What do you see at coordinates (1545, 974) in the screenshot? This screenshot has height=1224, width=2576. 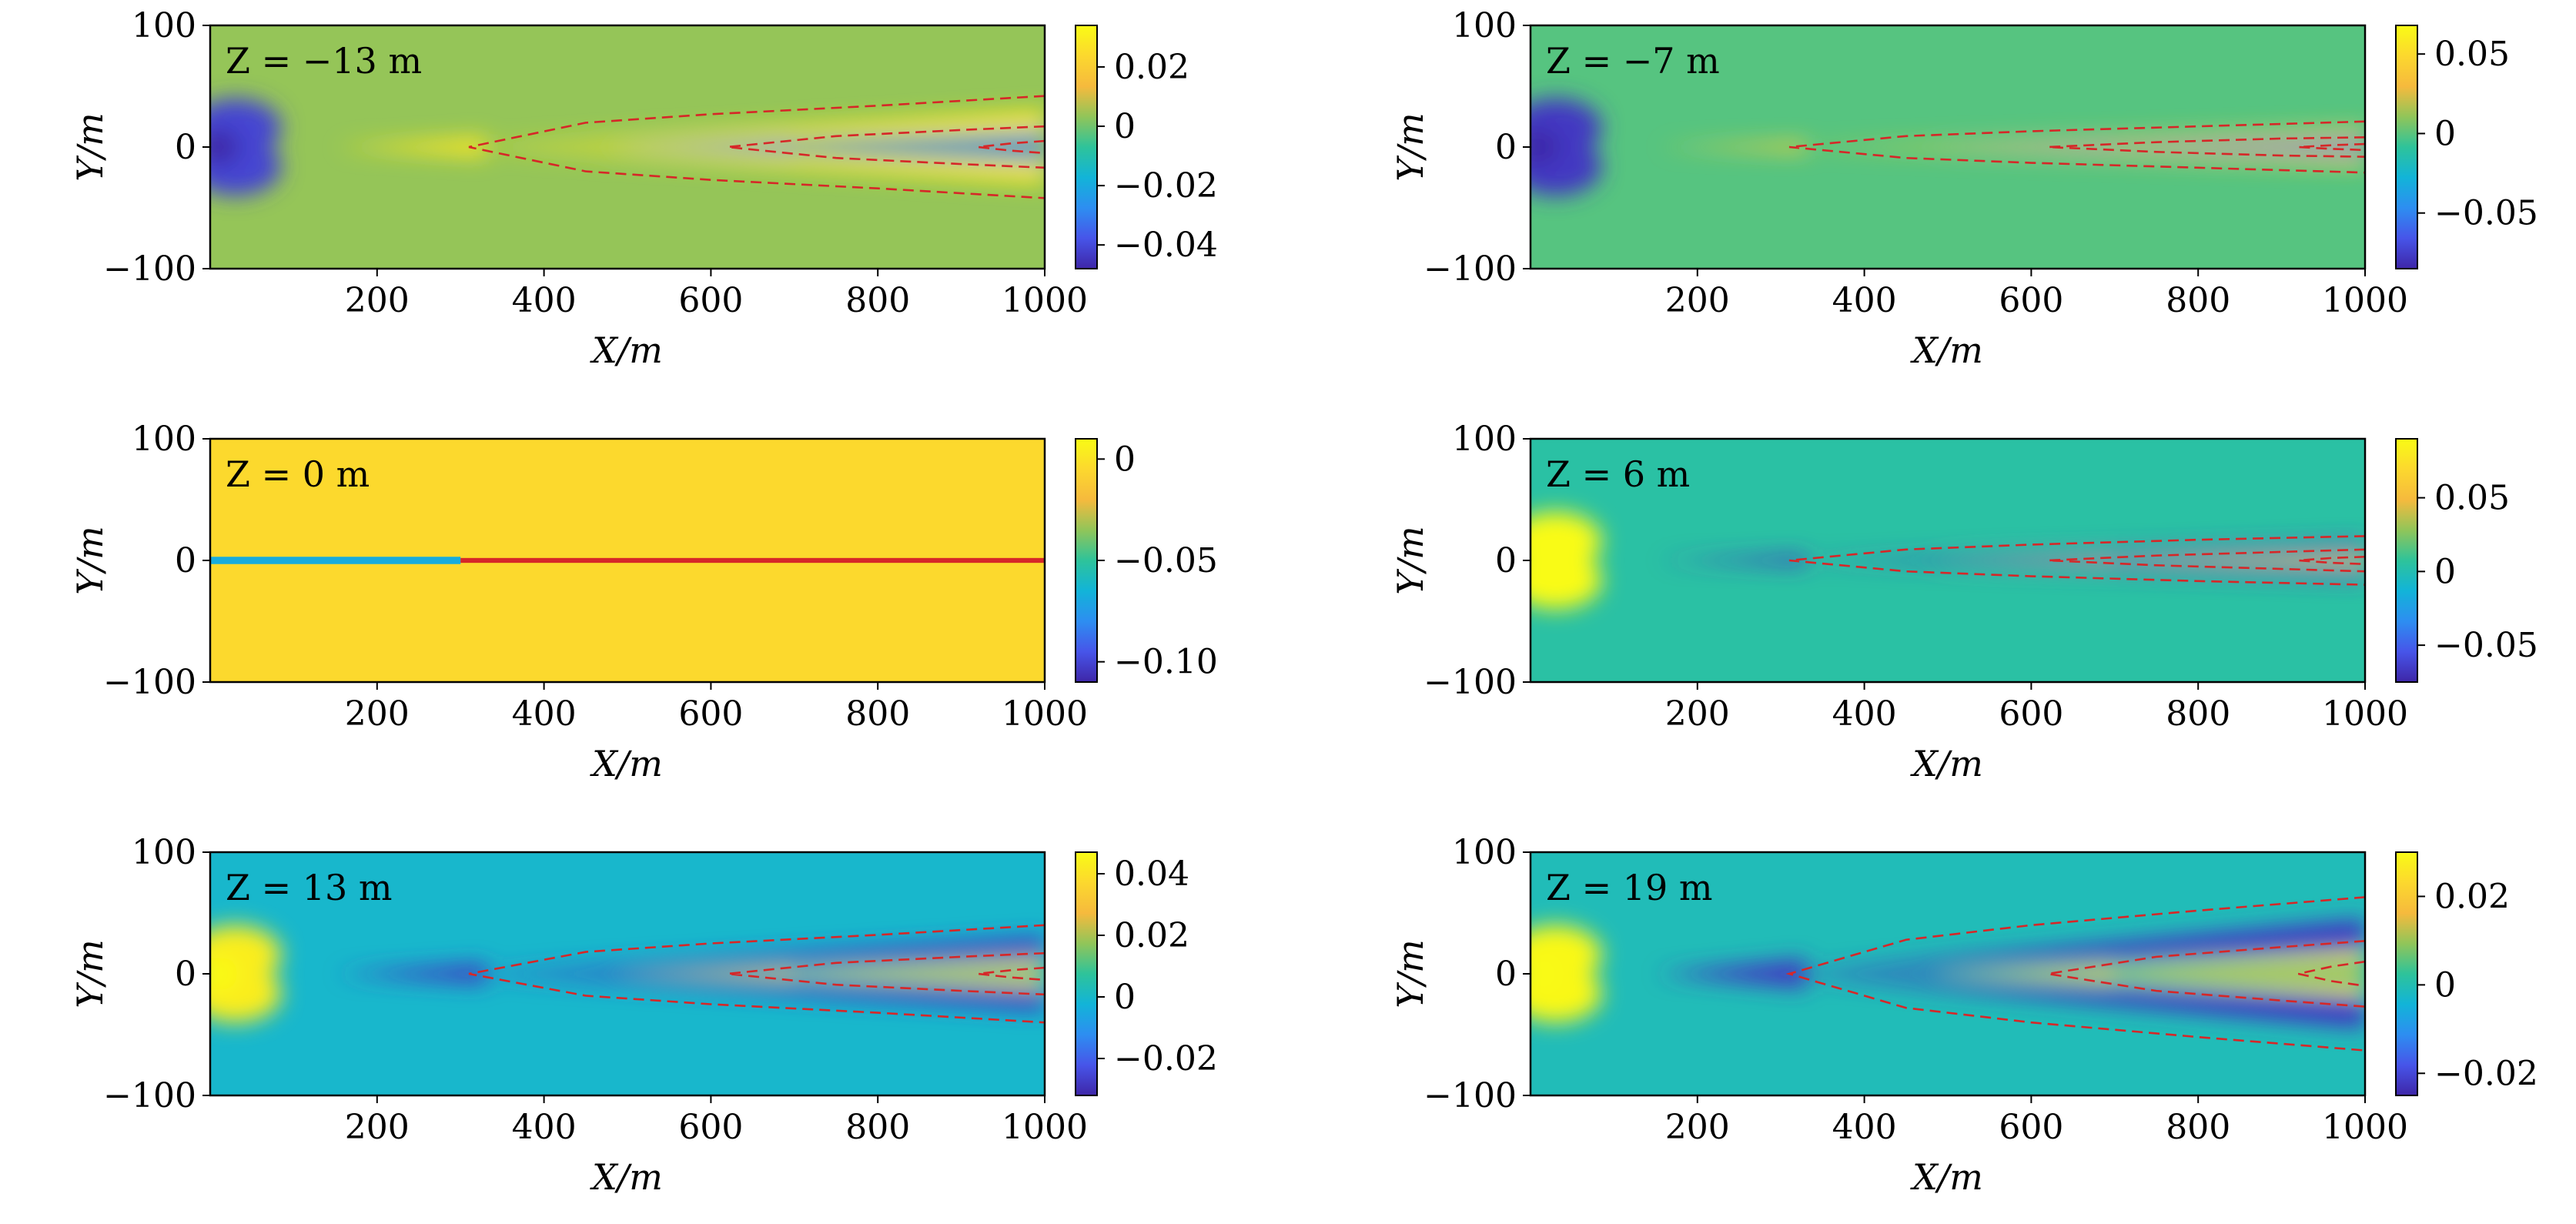 I see `near-field-core` at bounding box center [1545, 974].